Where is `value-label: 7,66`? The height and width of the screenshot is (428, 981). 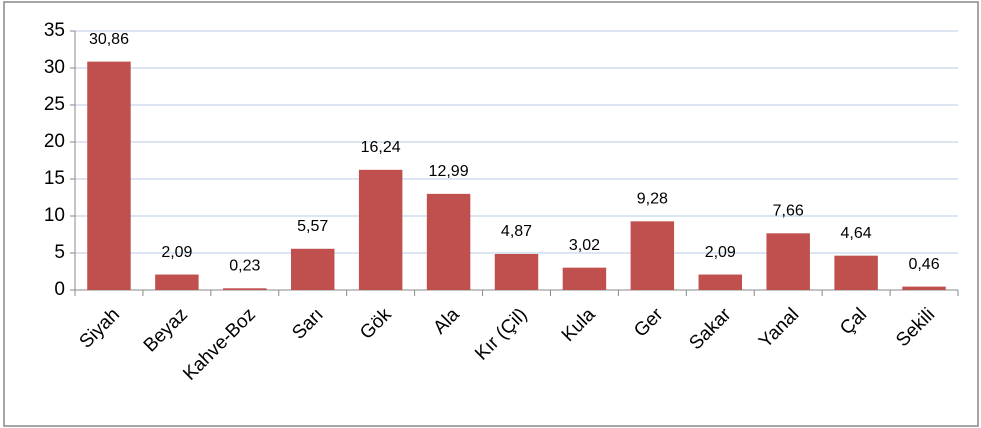
value-label: 7,66 is located at coordinates (788, 211).